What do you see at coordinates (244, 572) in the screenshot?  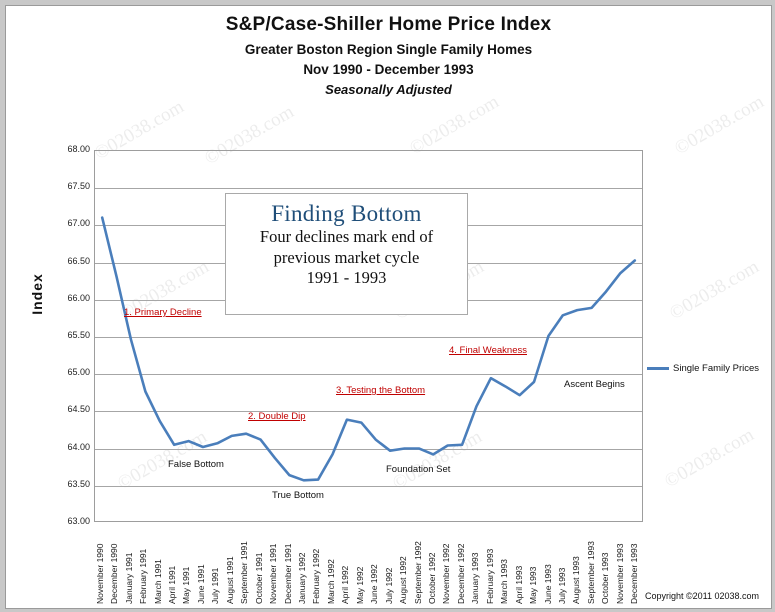 I see `x-axis-tick-label: September 1991` at bounding box center [244, 572].